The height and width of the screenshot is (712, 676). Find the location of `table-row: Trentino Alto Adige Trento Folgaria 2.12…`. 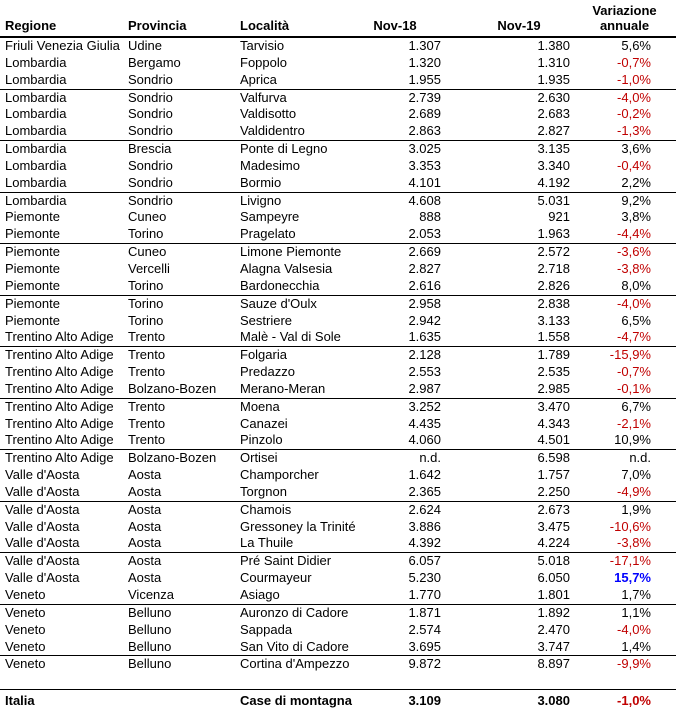

table-row: Trentino Alto Adige Trento Folgaria 2.12… is located at coordinates (338, 355).